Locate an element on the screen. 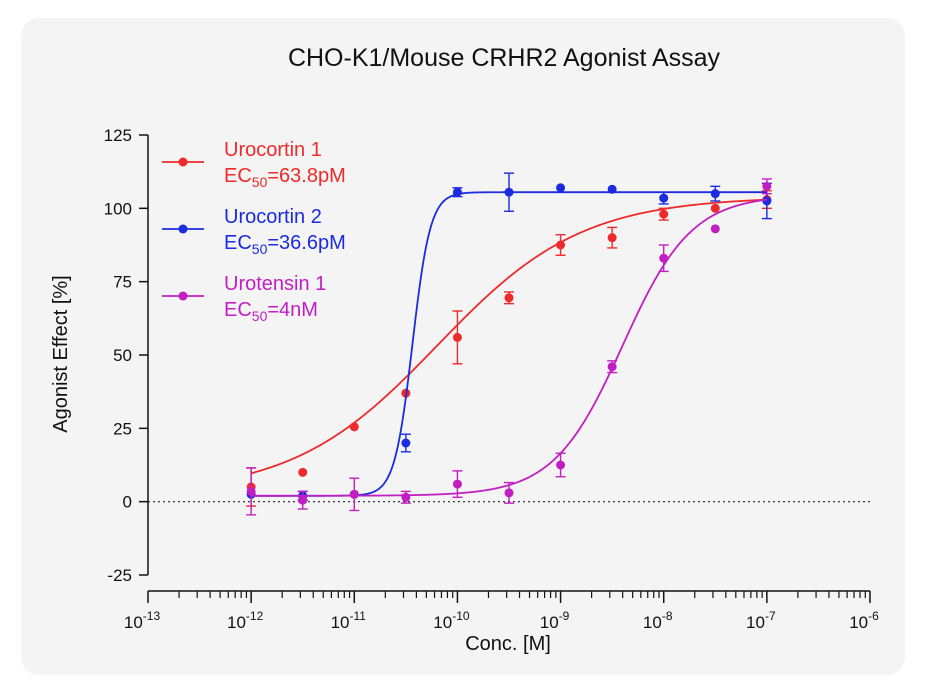  y-tick-label: 0 is located at coordinates (127, 502).